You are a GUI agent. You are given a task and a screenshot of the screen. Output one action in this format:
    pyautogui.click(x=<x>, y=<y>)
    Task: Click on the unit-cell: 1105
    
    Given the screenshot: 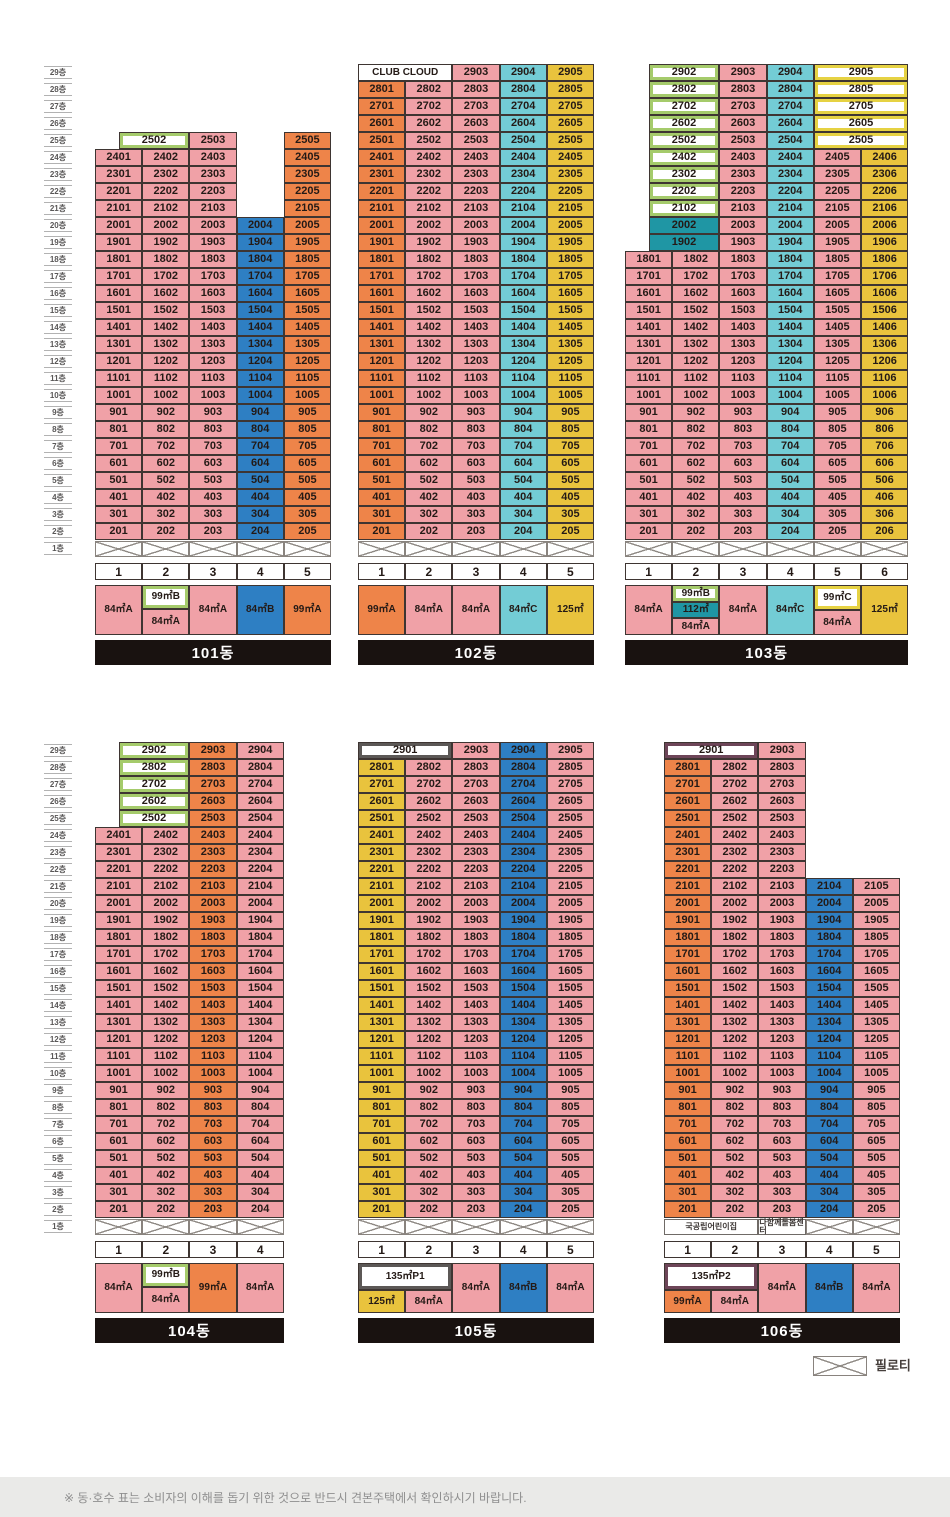 What is the action you would take?
    pyautogui.click(x=570, y=378)
    